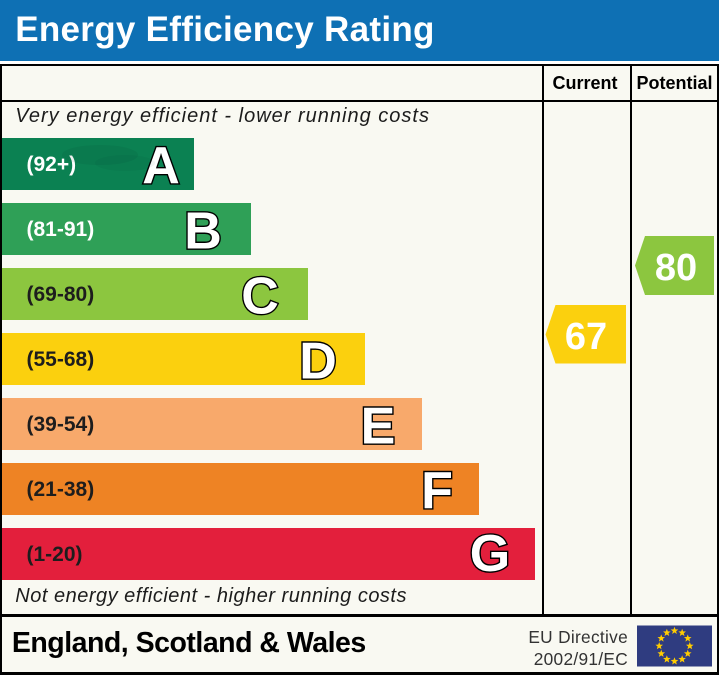 The height and width of the screenshot is (675, 719). I want to click on svg-text: C, so click(260, 297).